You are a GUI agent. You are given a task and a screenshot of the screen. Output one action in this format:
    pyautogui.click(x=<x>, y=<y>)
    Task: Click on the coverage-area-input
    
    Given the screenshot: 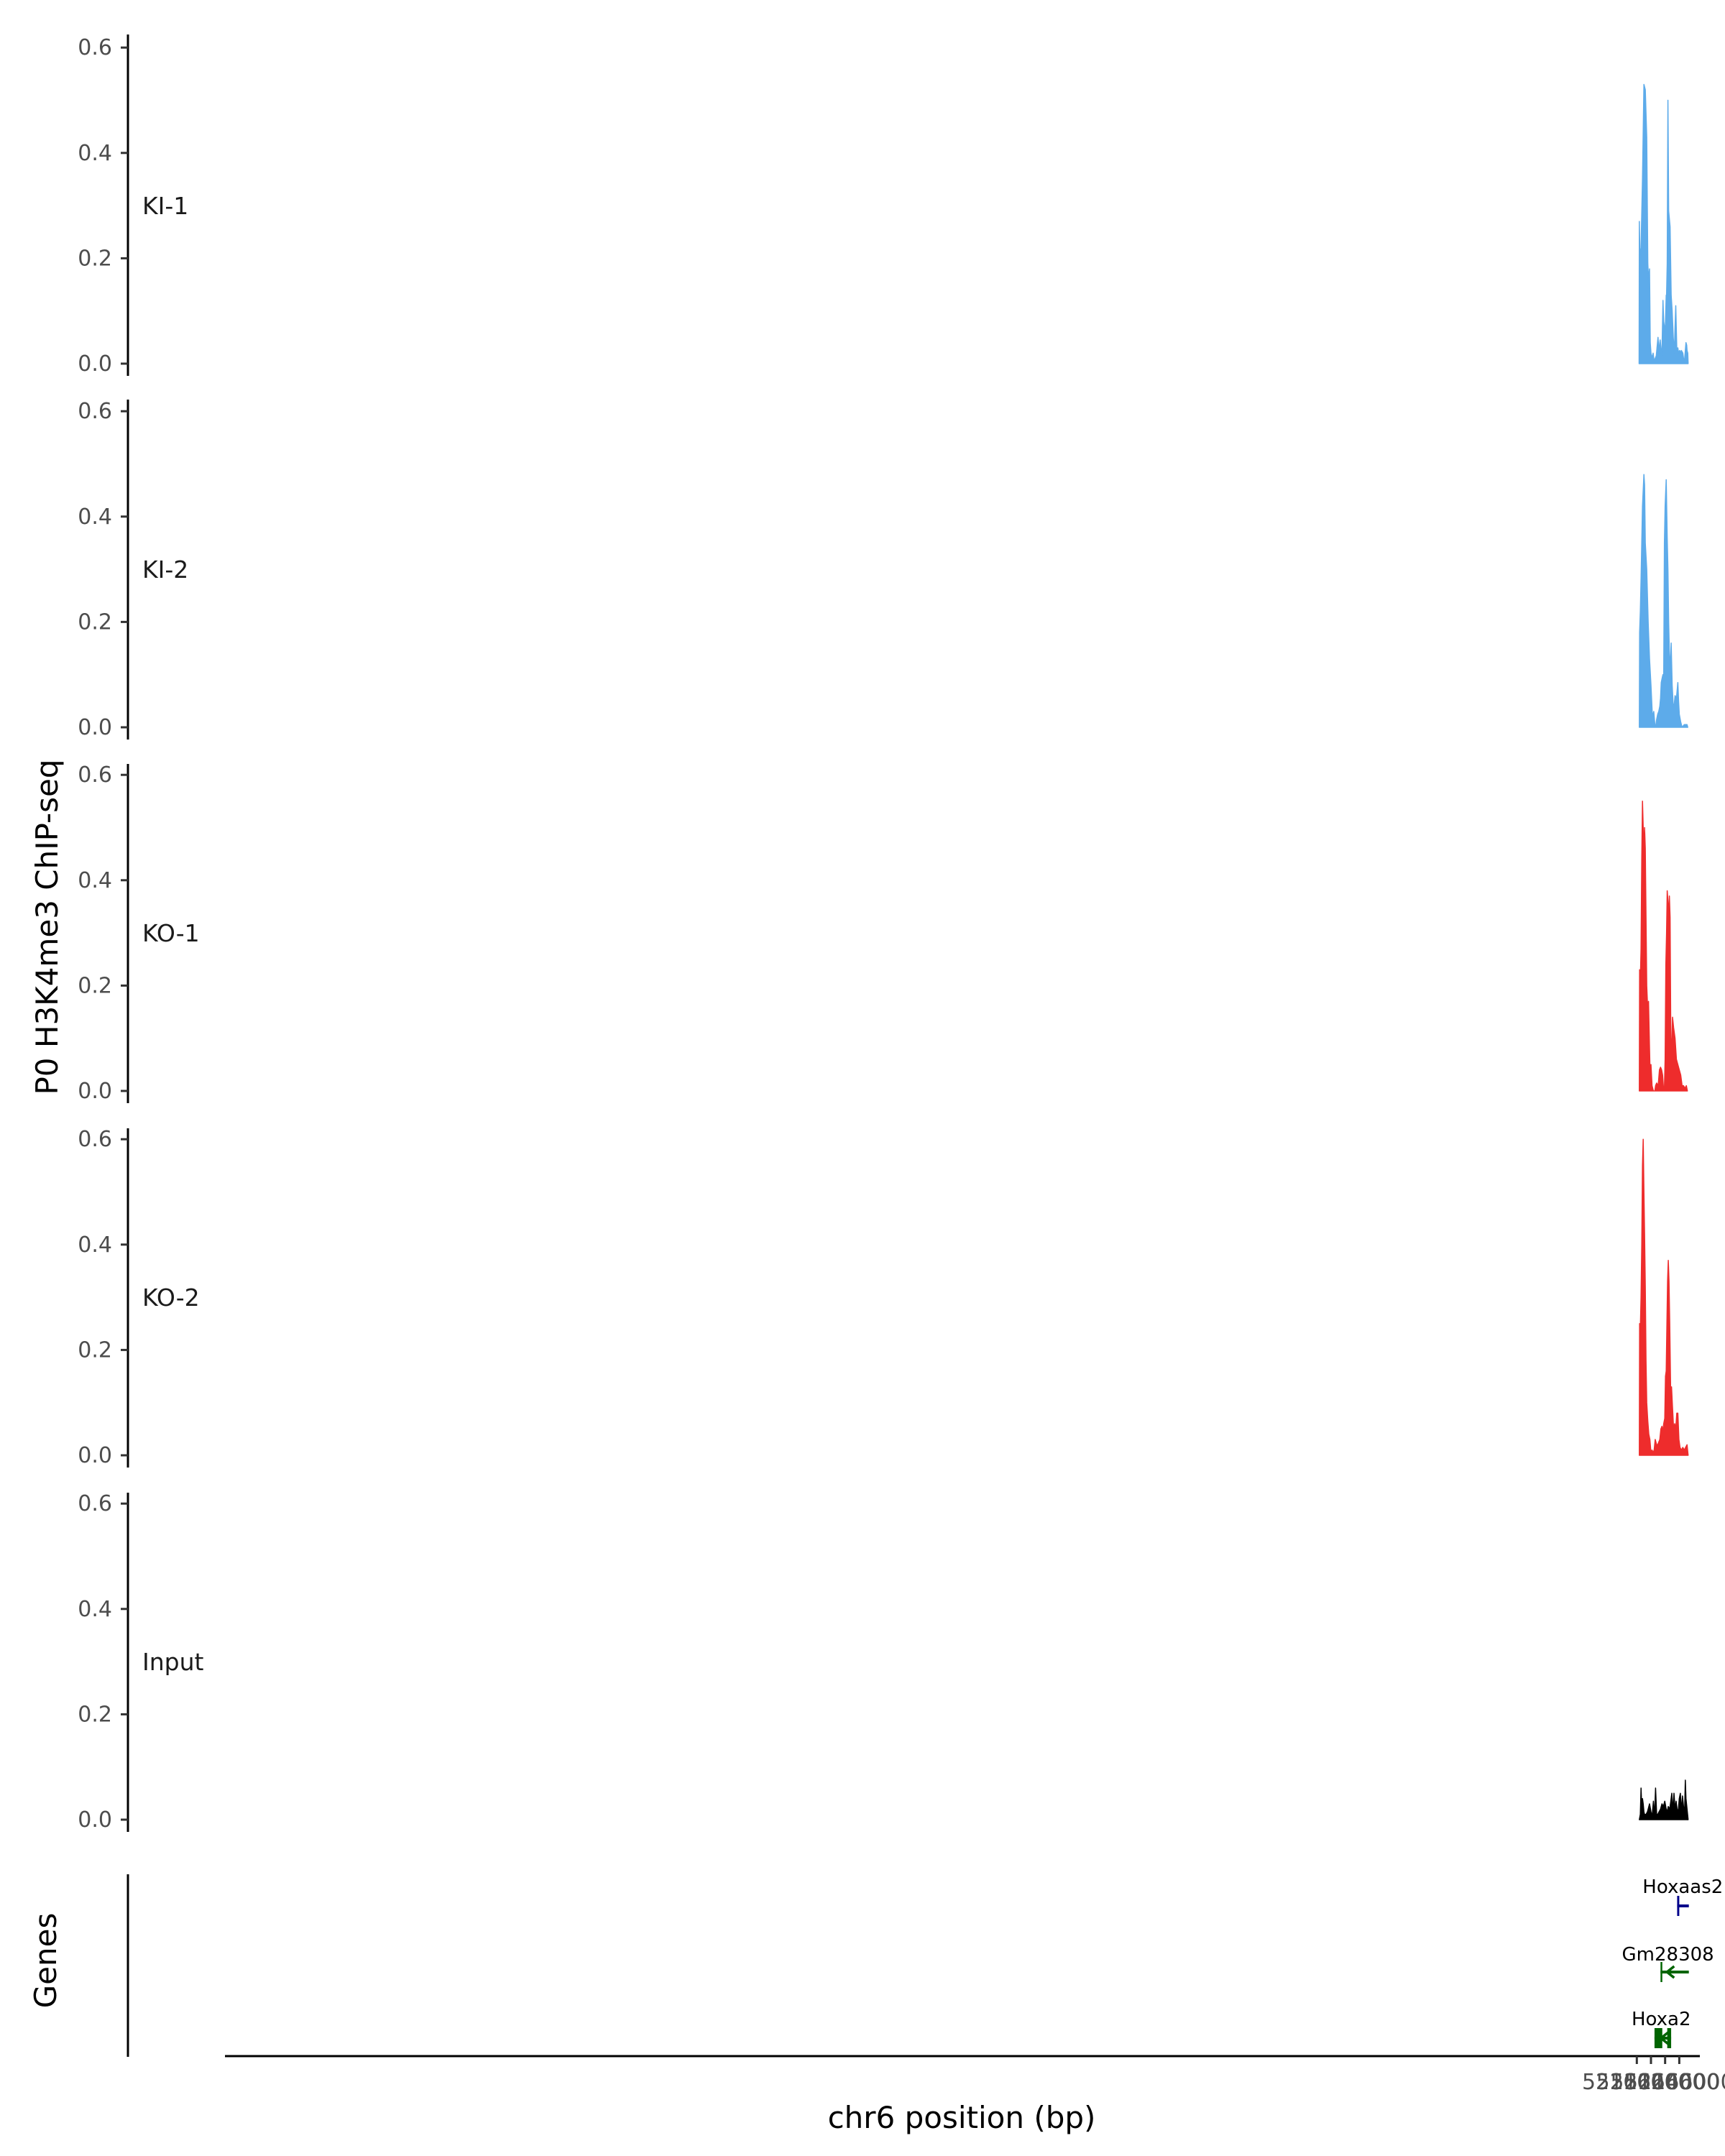 What is the action you would take?
    pyautogui.click(x=1664, y=1799)
    